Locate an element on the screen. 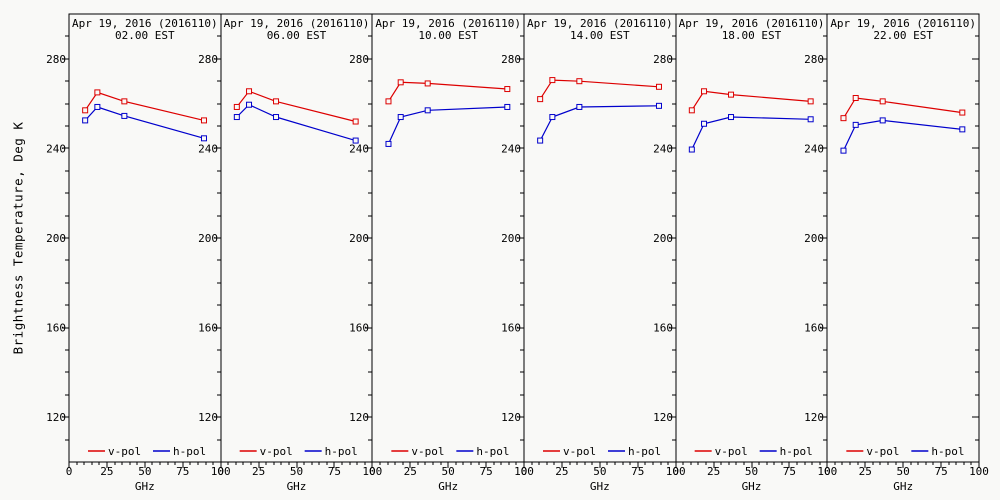  panel-title-time: 22.00 EST is located at coordinates (903, 35).